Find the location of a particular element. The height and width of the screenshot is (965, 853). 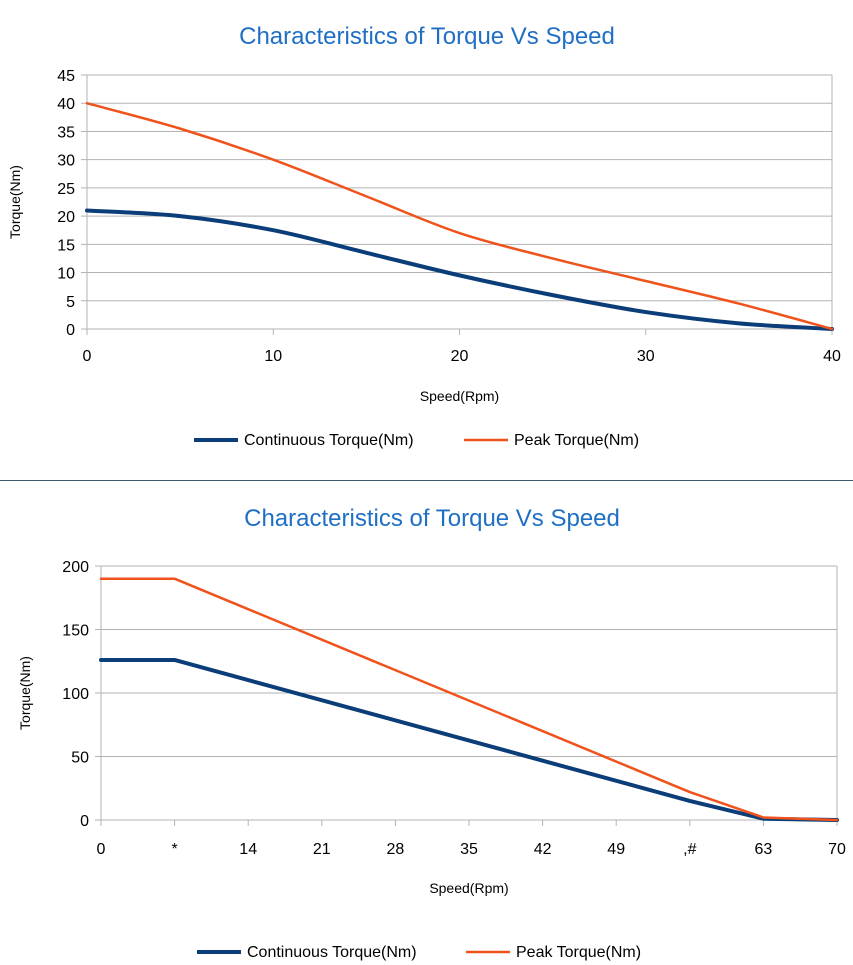

chart-divider is located at coordinates (426, 480).